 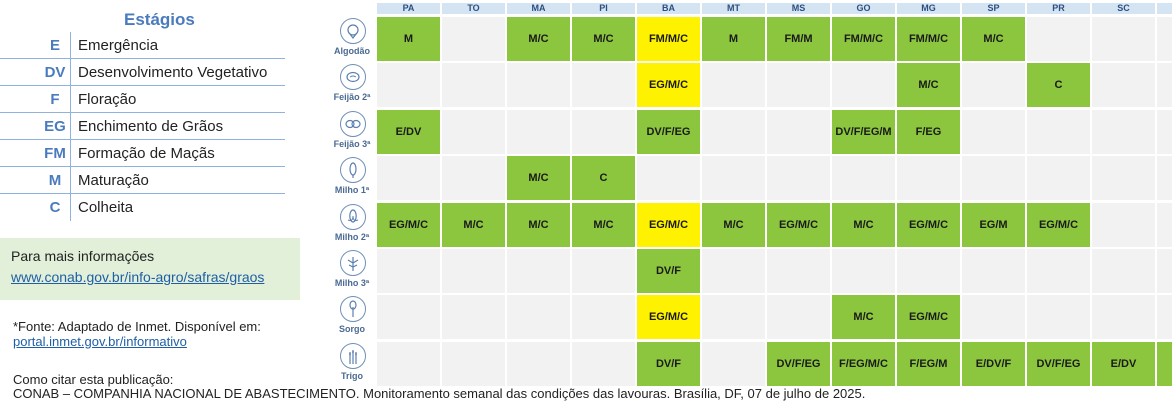 I want to click on crop-name: Algodão, so click(x=352, y=51).